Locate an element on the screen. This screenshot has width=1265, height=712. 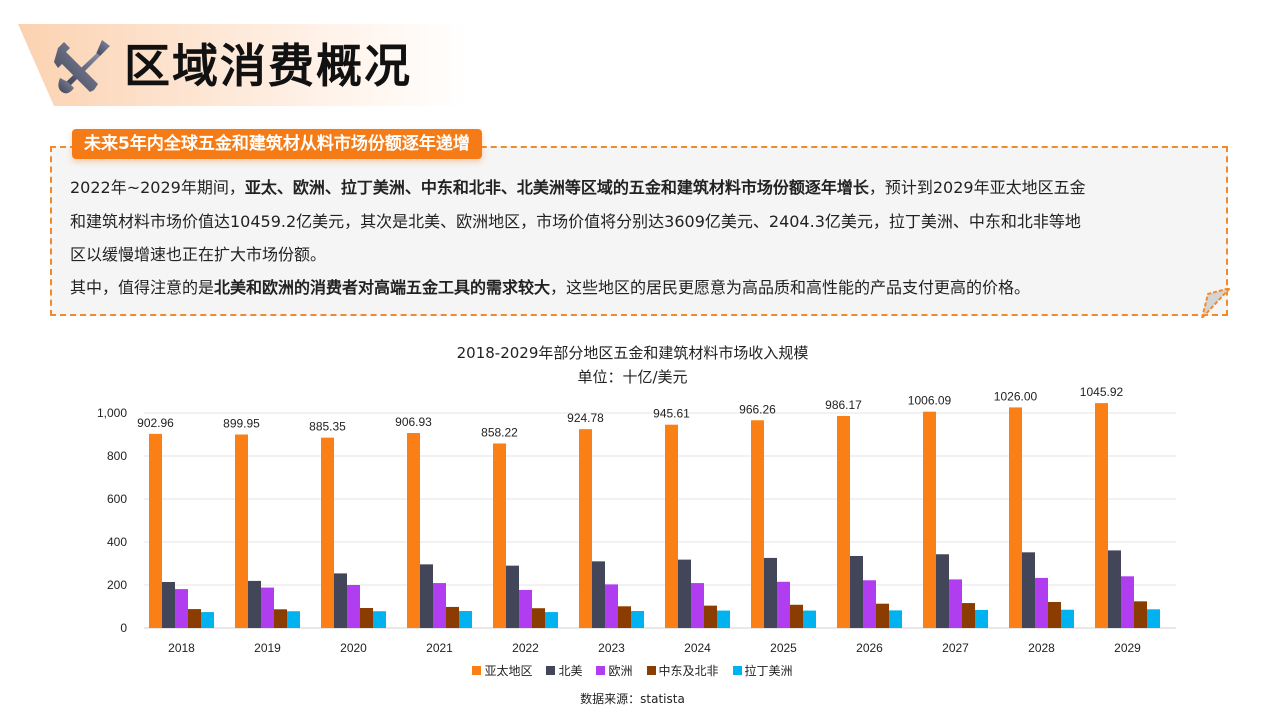
bar-4-2023 is located at coordinates (637, 619).